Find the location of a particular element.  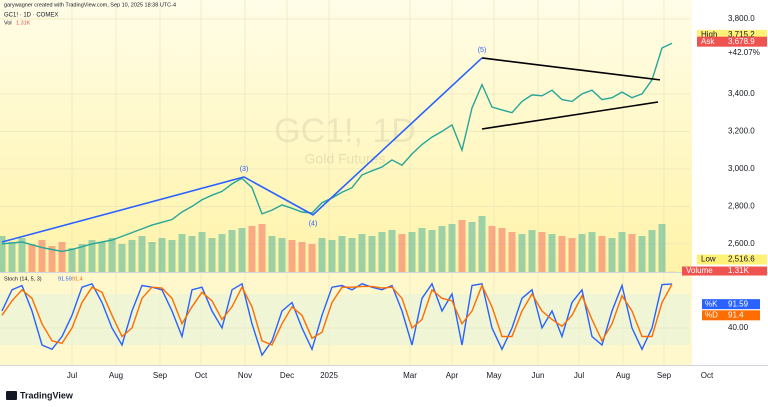

stoch-k-header: 91.59 is located at coordinates (65, 279).